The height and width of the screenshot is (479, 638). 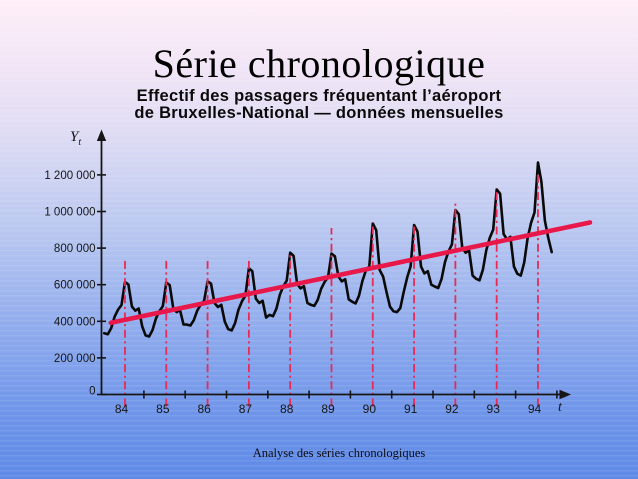 What do you see at coordinates (122, 409) in the screenshot?
I see `x-tick-label: 84` at bounding box center [122, 409].